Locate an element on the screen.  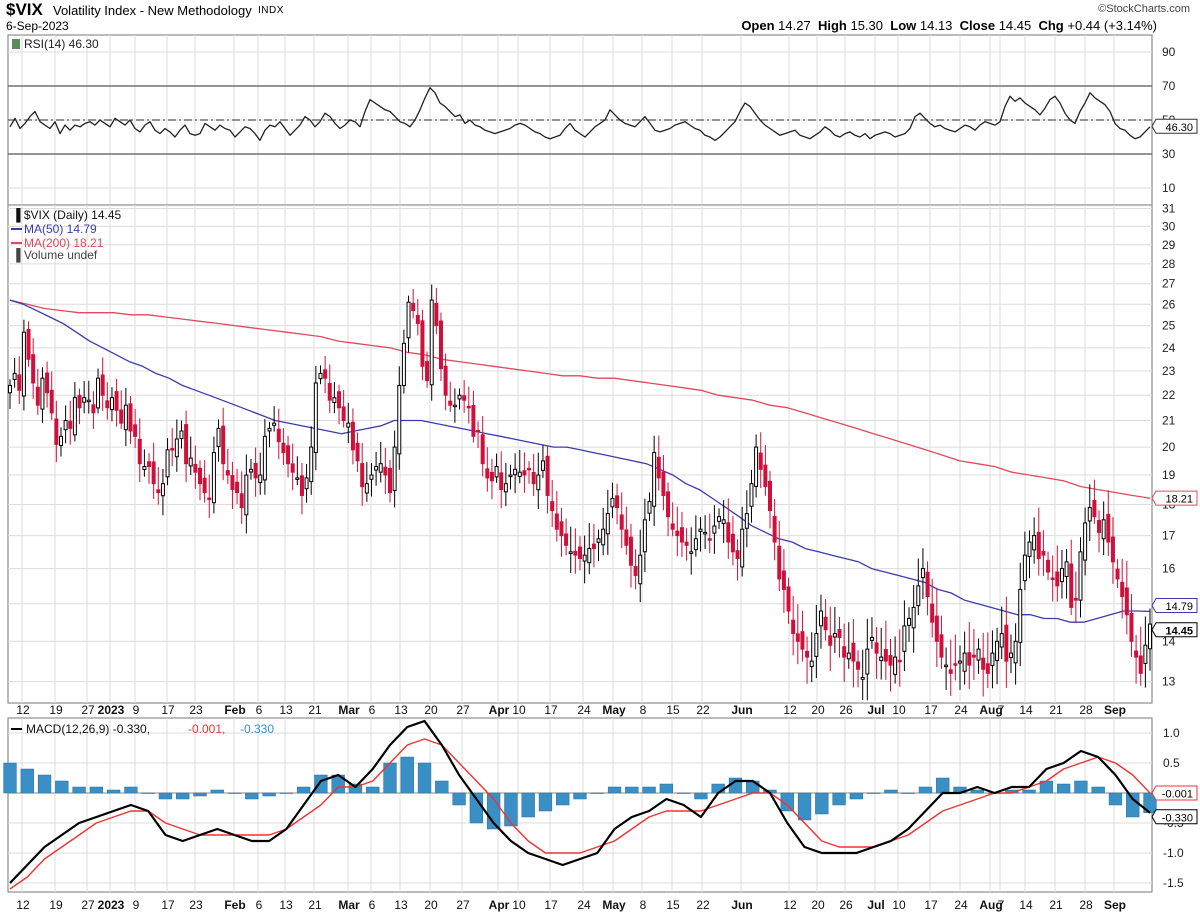
date-tick-label: 20 is located at coordinates (818, 905).